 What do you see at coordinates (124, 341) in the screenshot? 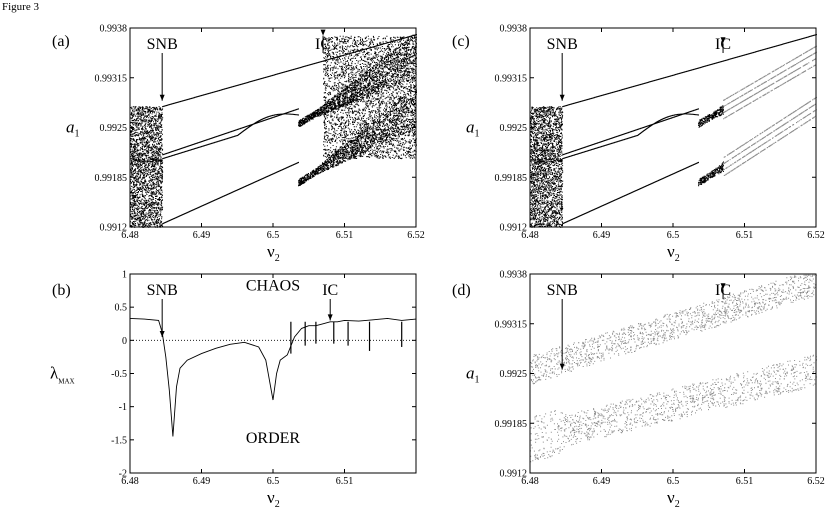
I see `y-tick-label: 0` at bounding box center [124, 341].